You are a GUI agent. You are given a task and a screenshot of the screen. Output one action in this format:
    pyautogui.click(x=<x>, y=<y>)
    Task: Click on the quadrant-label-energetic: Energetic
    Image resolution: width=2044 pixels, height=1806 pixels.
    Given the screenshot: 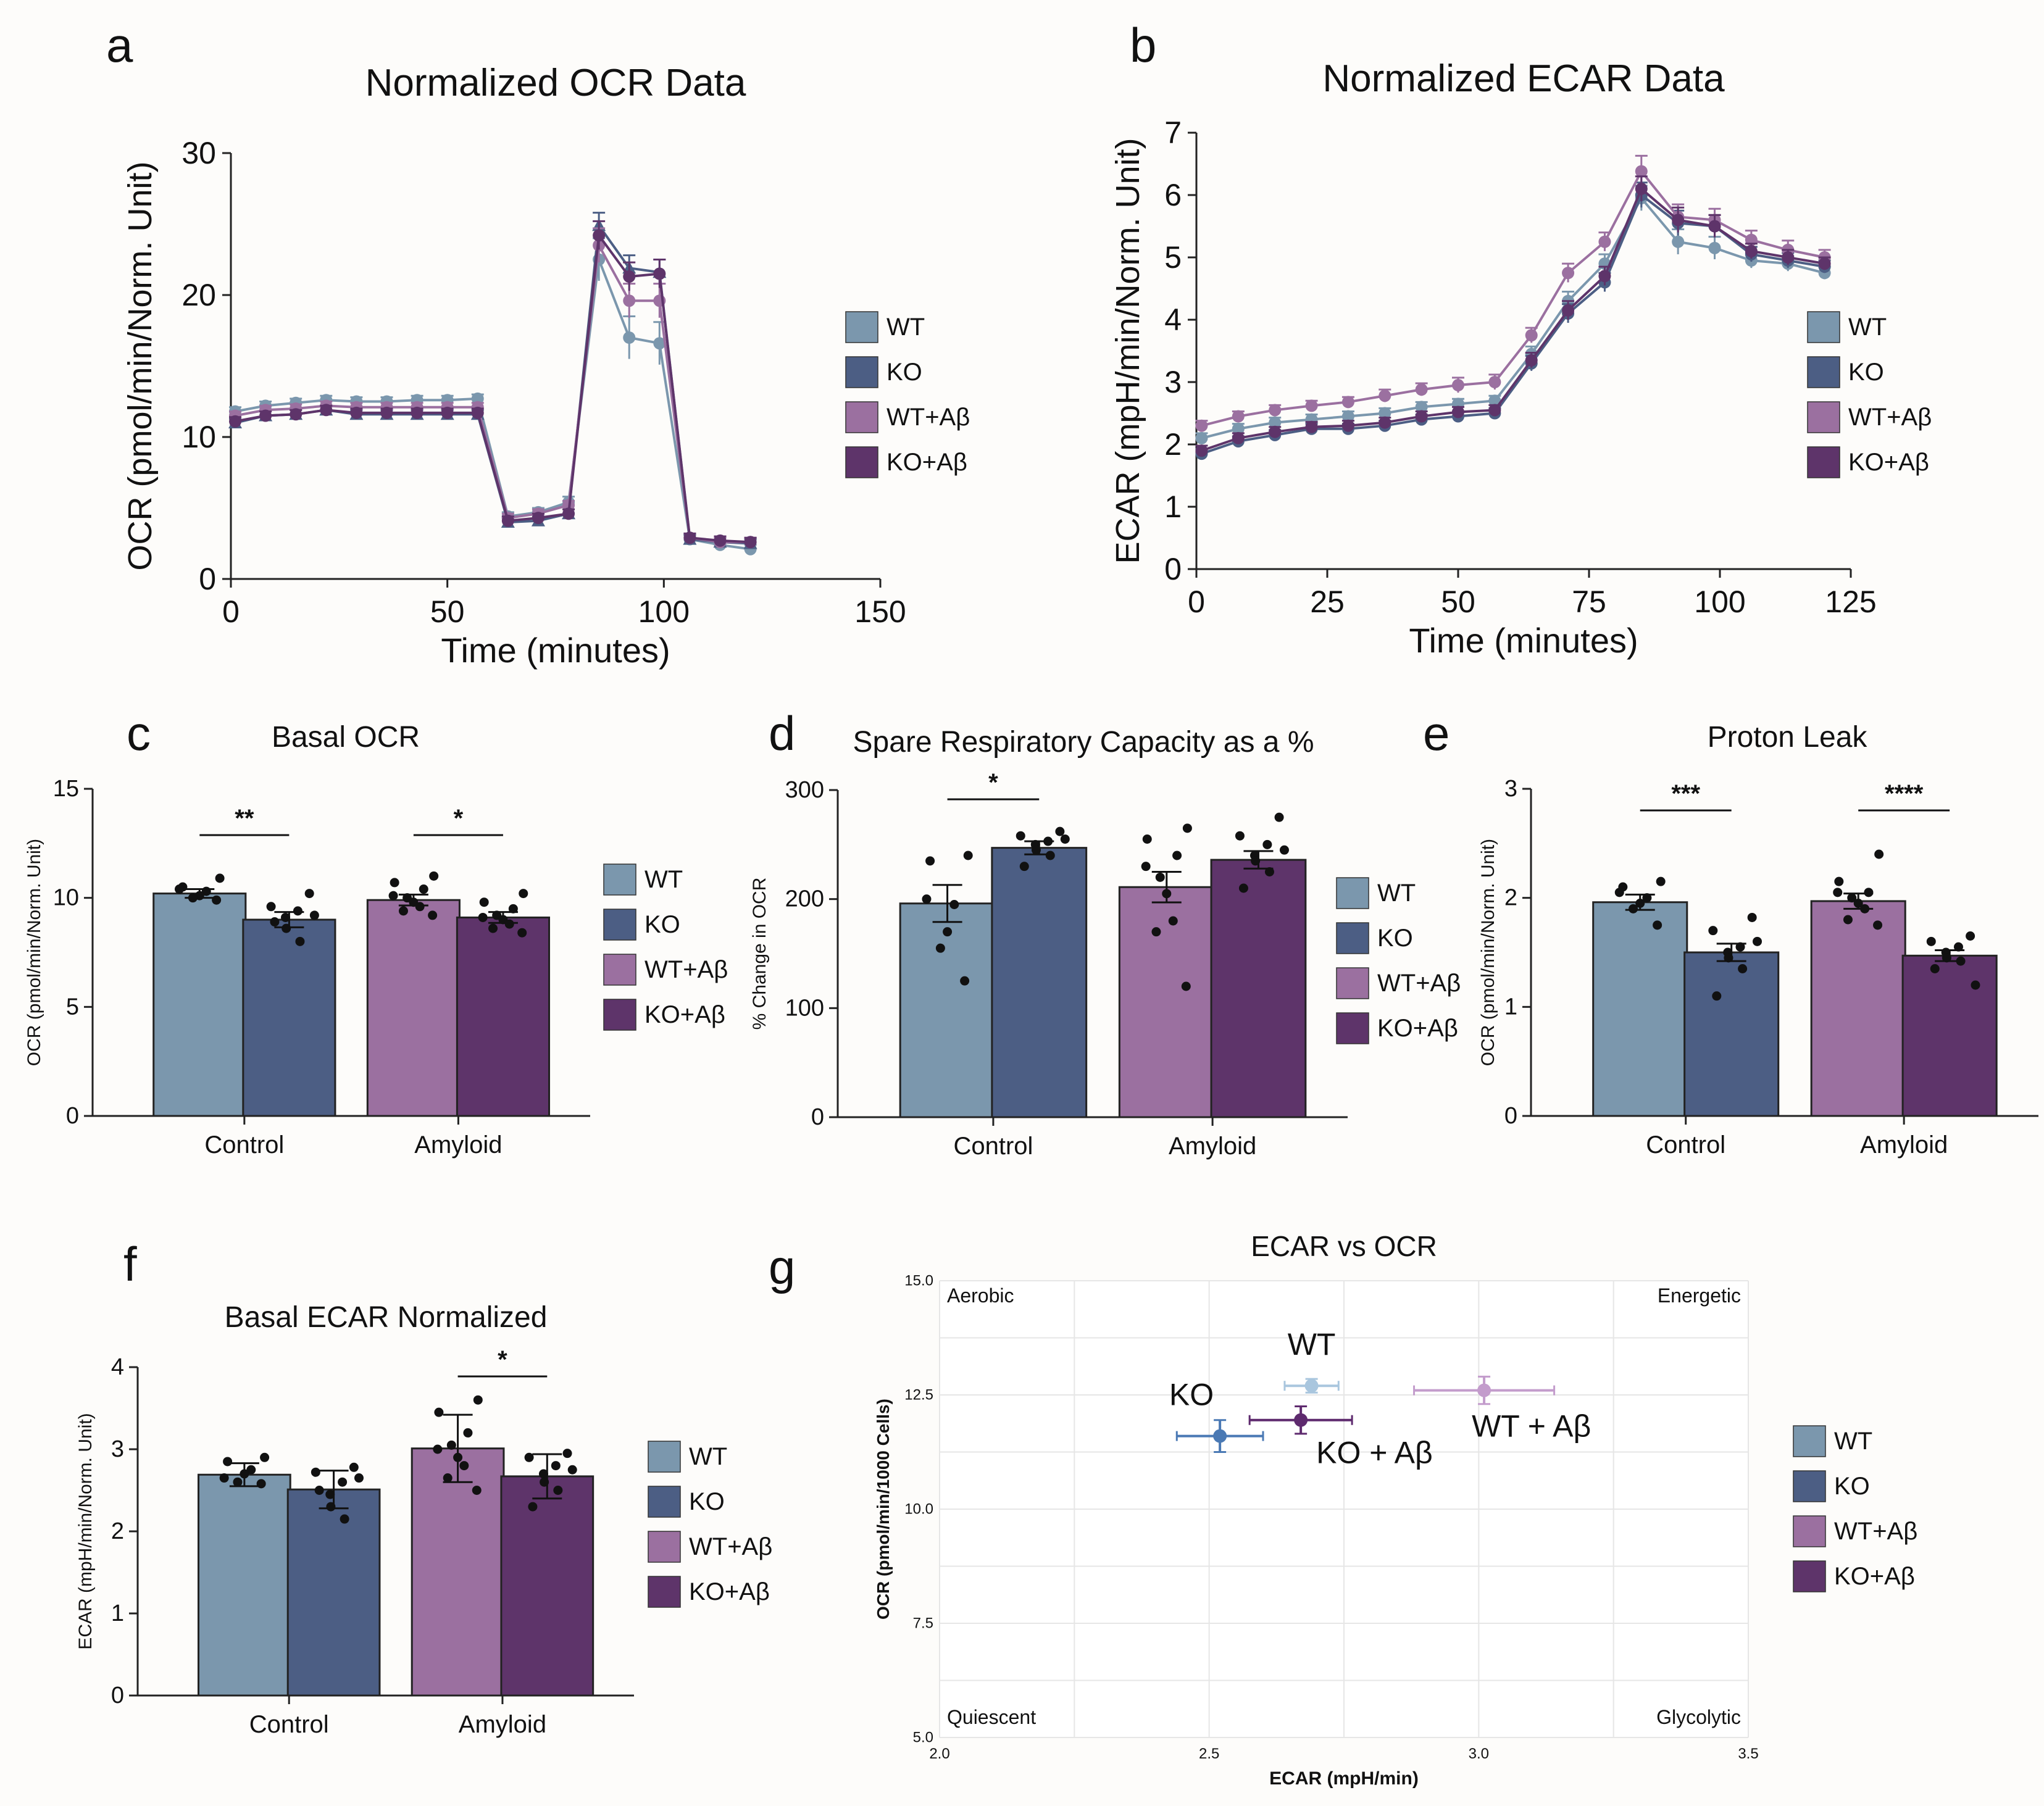 What is the action you would take?
    pyautogui.click(x=1699, y=1295)
    